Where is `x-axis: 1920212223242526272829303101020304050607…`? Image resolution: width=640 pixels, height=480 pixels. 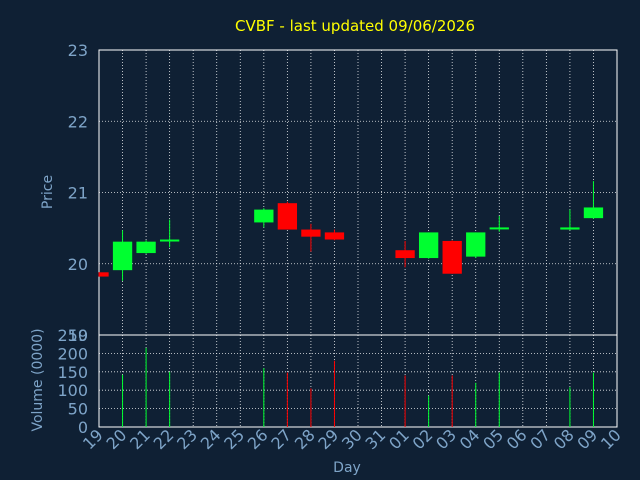
x-axis: 1920212223242526272829303101020304050607… is located at coordinates (352, 439).